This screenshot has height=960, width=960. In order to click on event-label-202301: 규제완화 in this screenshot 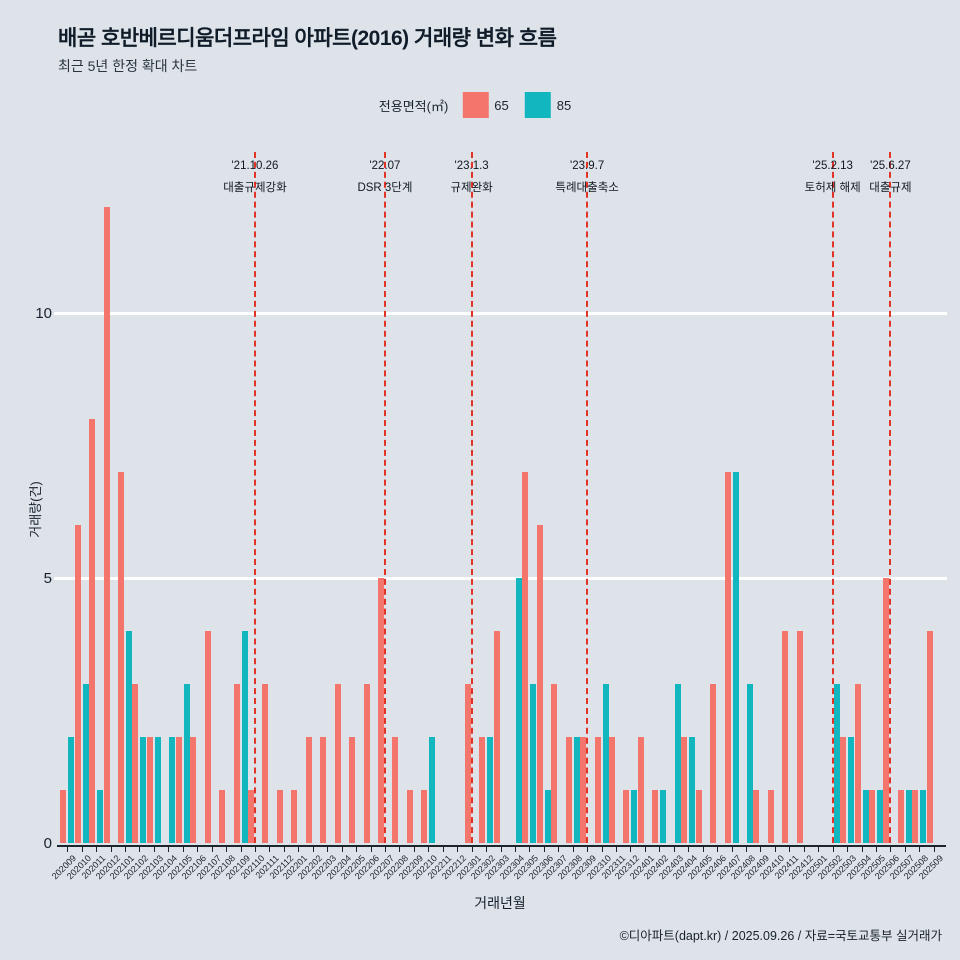, I will do `click(471, 188)`.